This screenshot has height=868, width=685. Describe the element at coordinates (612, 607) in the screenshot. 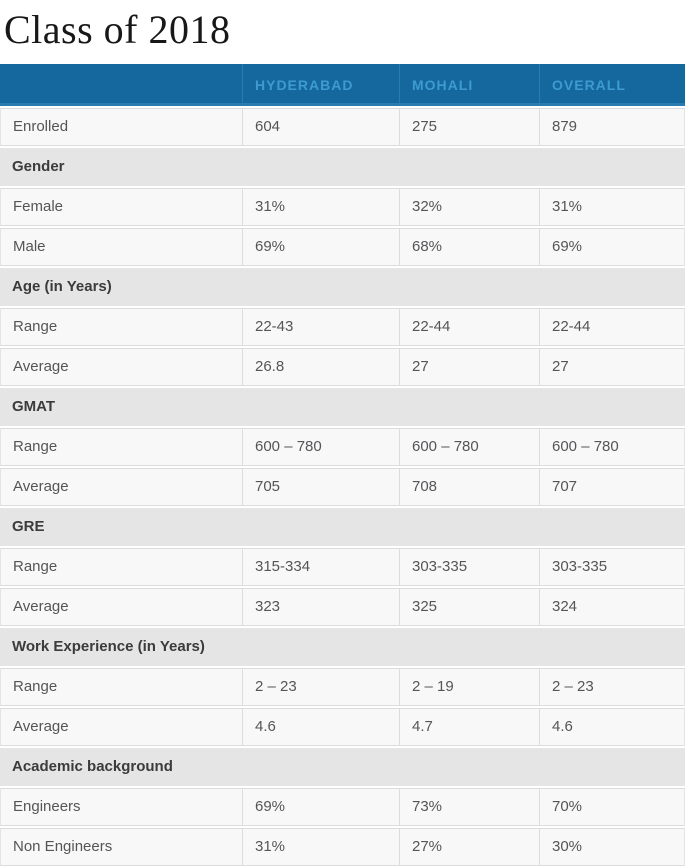

I see `row-value: 324` at that location.